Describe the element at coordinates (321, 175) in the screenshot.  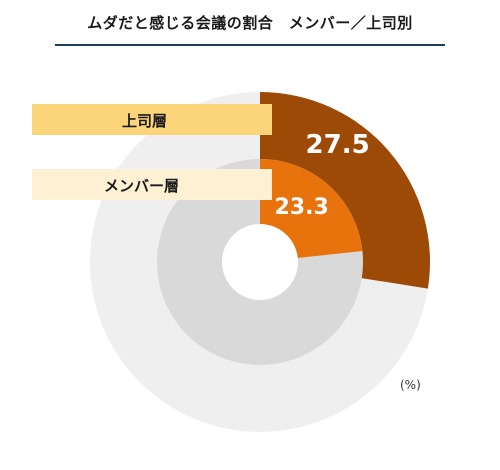
I see `value-labels: 27.5 23.3` at that location.